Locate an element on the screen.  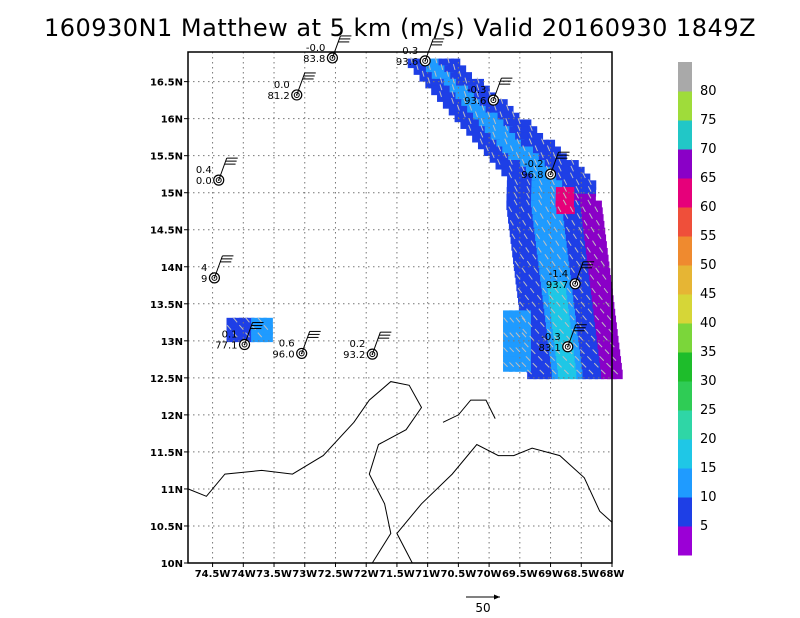
station-bottom-value: 83.8 is located at coordinates (314, 59).